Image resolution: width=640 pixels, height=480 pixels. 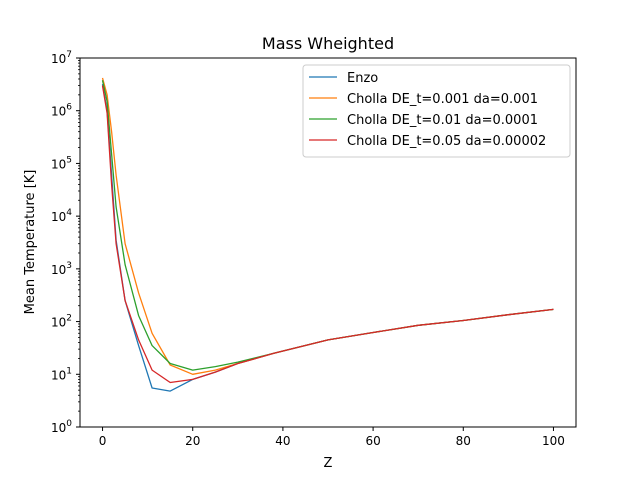 What do you see at coordinates (332, 437) in the screenshot?
I see `x-axis-ticks: 0 20 40 60 80 100` at bounding box center [332, 437].